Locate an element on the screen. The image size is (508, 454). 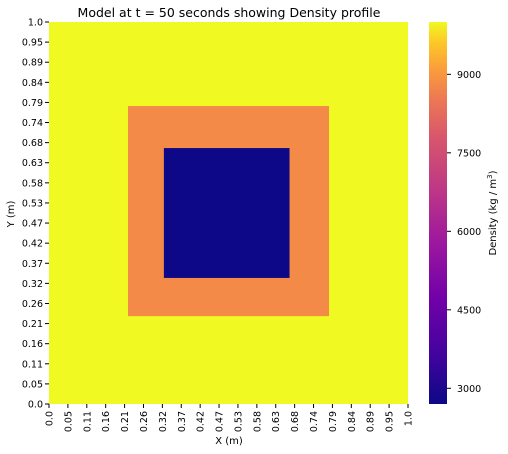
y-tick-label: 0.26 is located at coordinates (32, 304).